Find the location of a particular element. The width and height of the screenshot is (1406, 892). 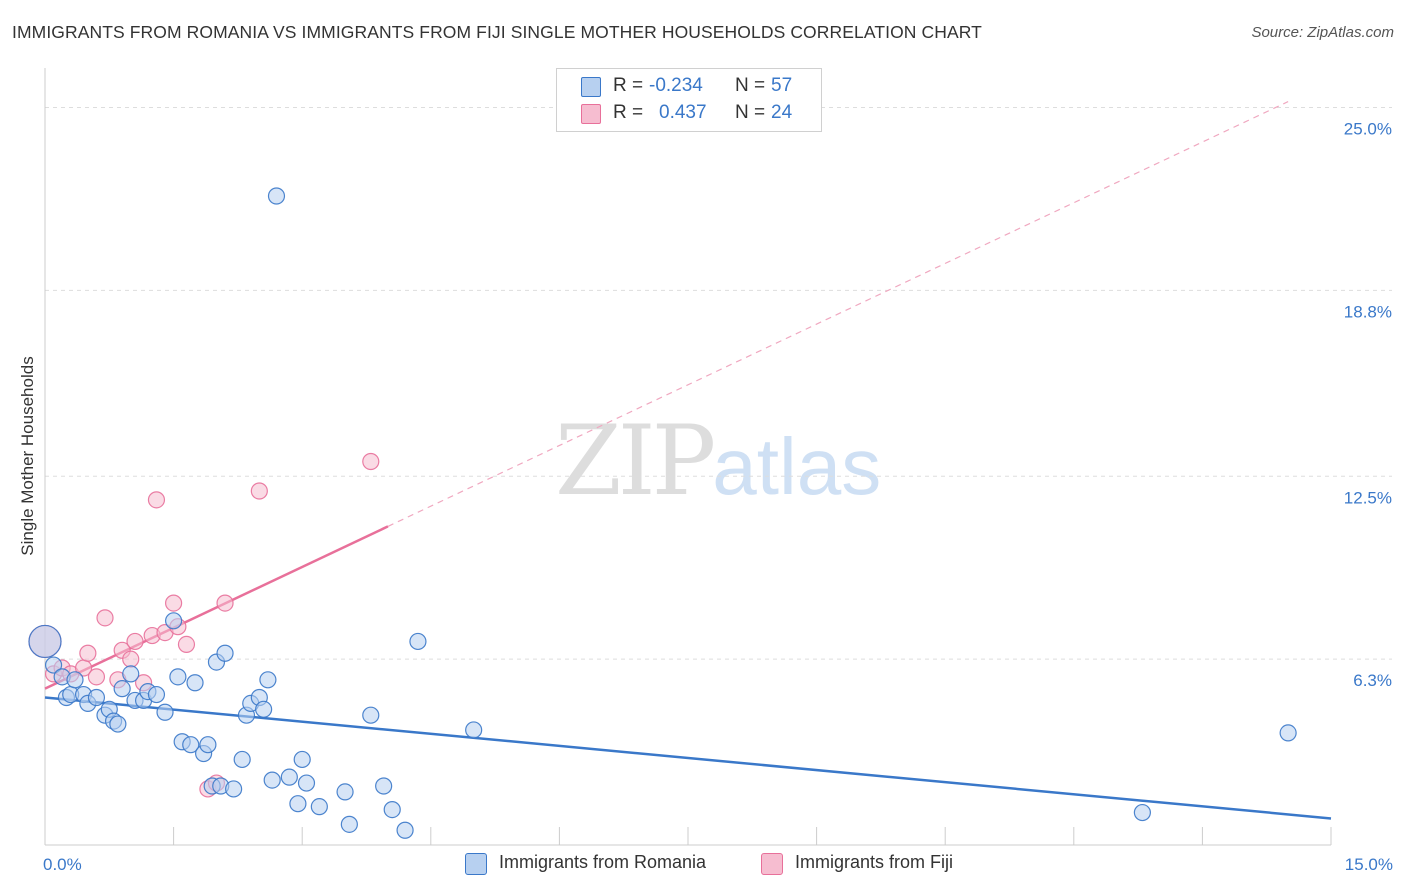

legend-swatch-fiji is located at coordinates (591, 114).